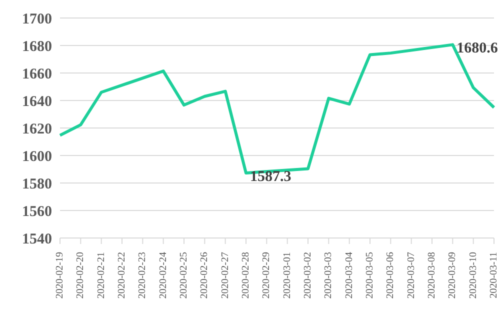 The image size is (500, 309). I want to click on x-tick-label: 2020-03-06, so click(390, 275).